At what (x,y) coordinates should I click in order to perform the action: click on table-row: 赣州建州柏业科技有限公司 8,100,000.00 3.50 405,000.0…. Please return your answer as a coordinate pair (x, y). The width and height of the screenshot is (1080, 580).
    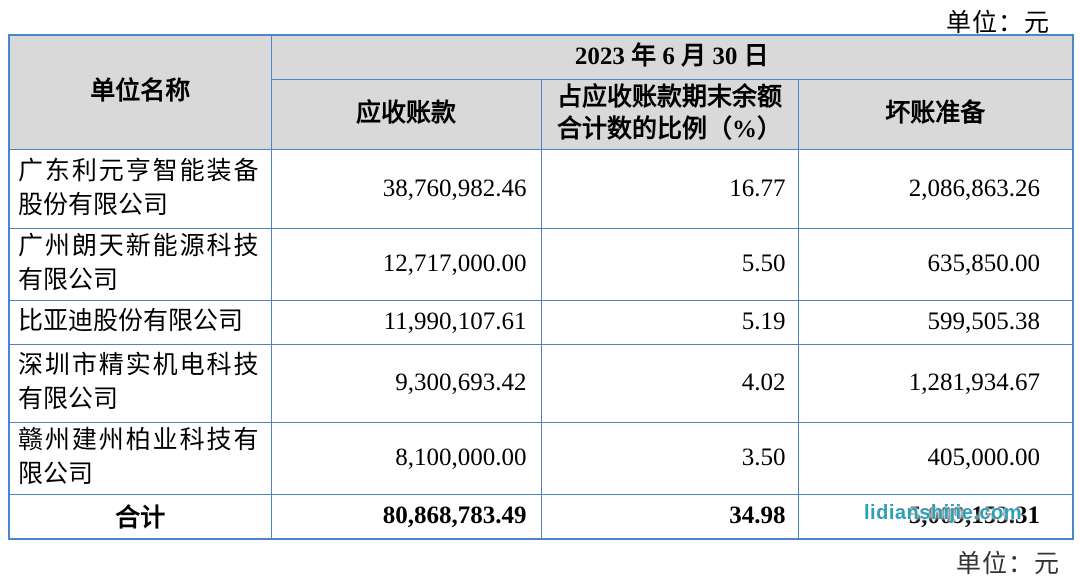
    Looking at the image, I should click on (541, 458).